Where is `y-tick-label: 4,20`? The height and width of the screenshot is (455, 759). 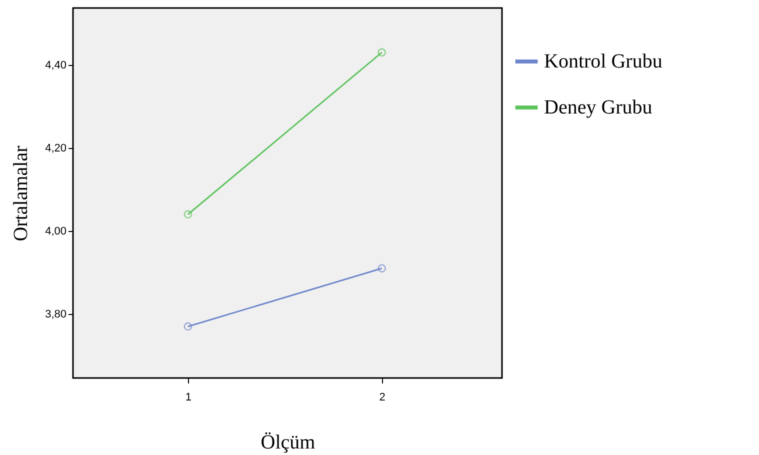
y-tick-label: 4,20 is located at coordinates (55, 148).